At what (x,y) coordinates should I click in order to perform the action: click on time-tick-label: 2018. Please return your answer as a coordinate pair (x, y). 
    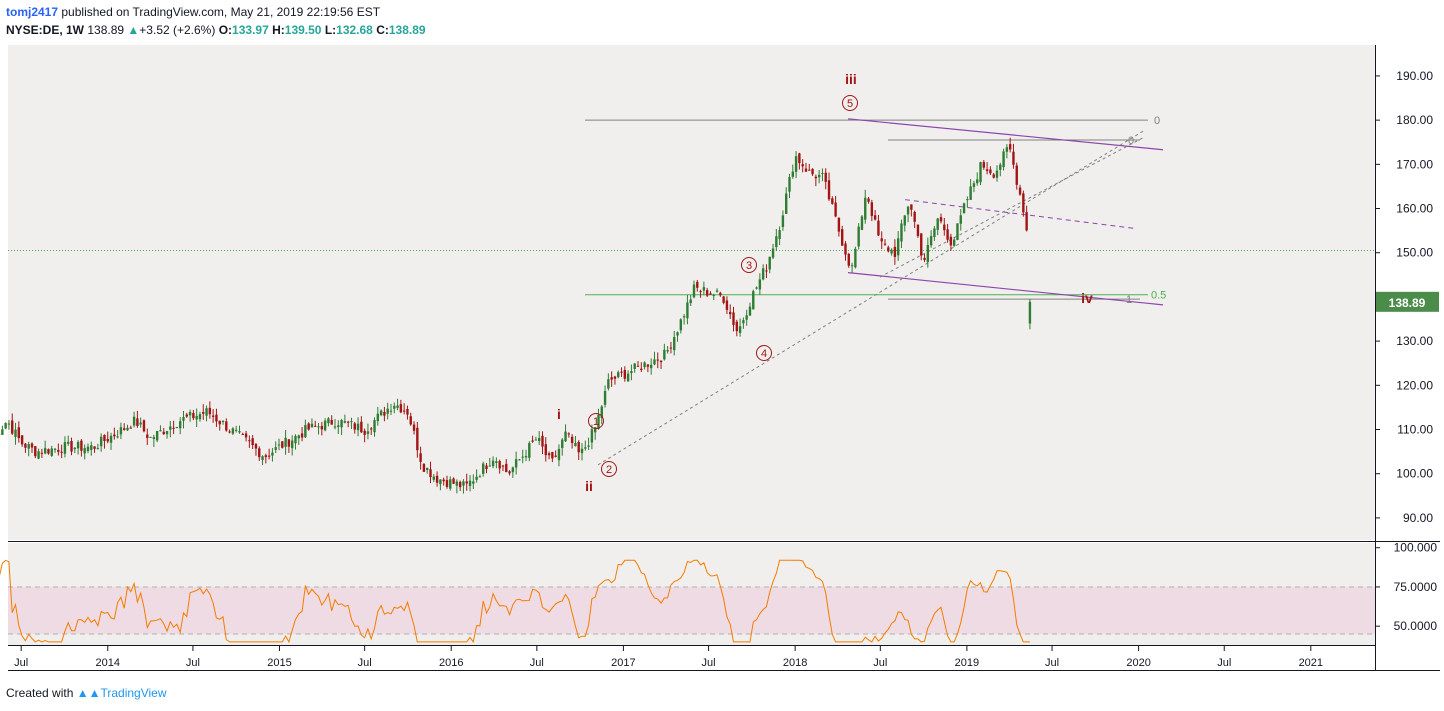
    Looking at the image, I should click on (795, 663).